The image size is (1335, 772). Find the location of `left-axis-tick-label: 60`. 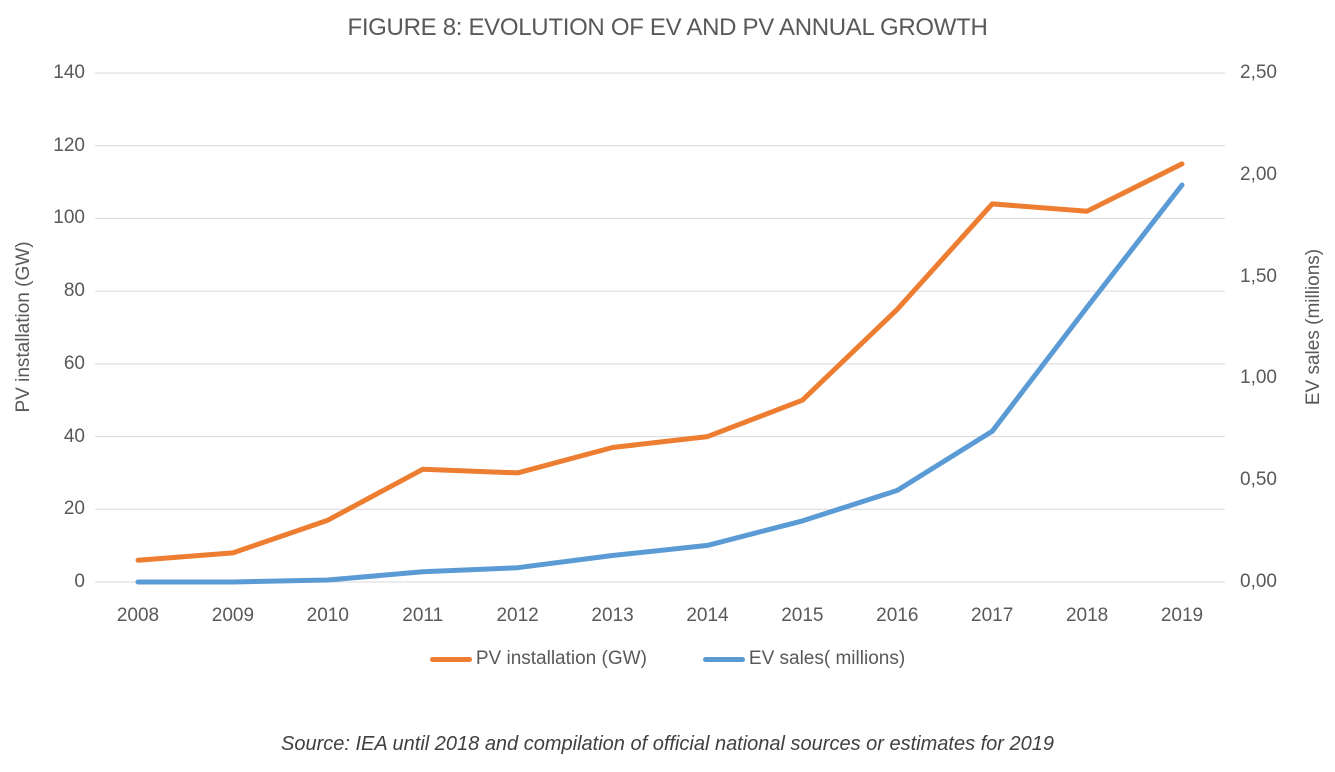

left-axis-tick-label: 60 is located at coordinates (74, 363).